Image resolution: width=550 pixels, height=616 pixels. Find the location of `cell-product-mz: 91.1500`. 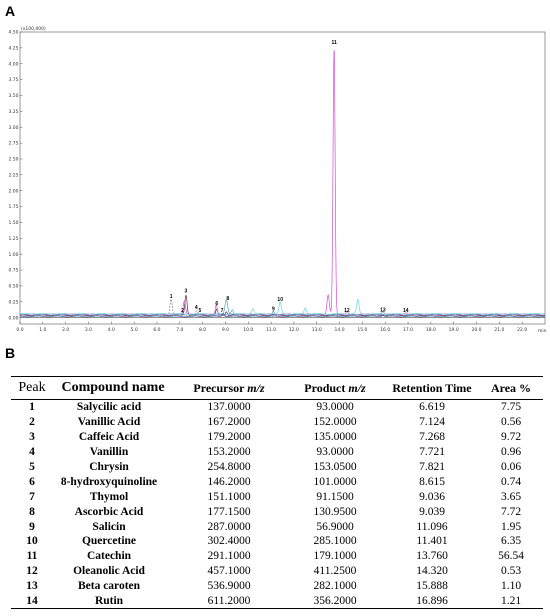

cell-product-mz: 91.1500 is located at coordinates (335, 496).